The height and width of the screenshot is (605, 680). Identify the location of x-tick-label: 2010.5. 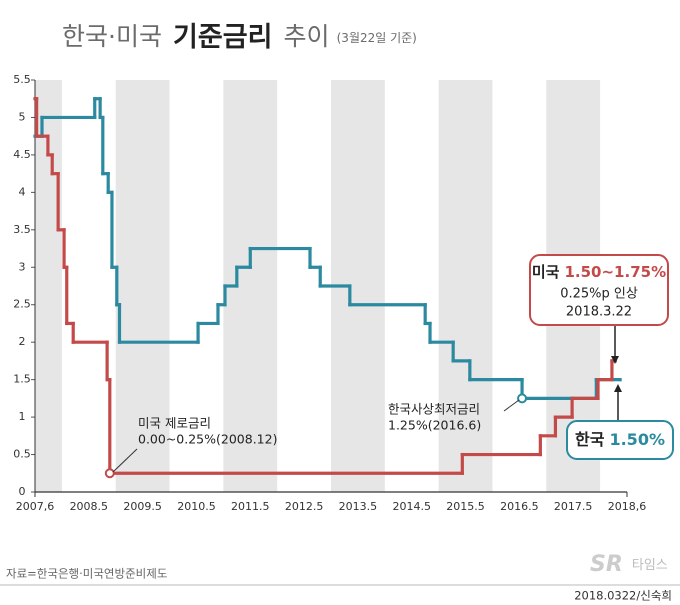
(196, 506).